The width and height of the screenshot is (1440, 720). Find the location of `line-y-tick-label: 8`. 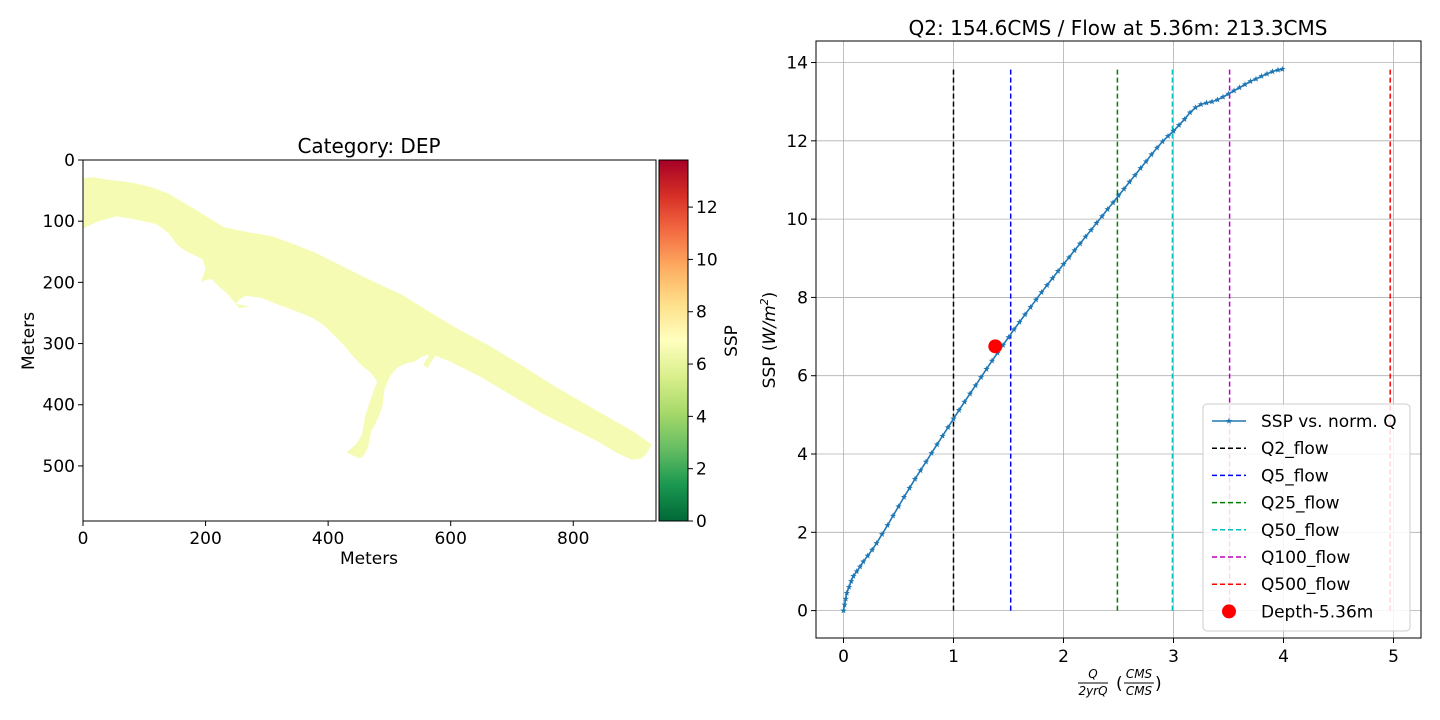

line-y-tick-label: 8 is located at coordinates (802, 298).